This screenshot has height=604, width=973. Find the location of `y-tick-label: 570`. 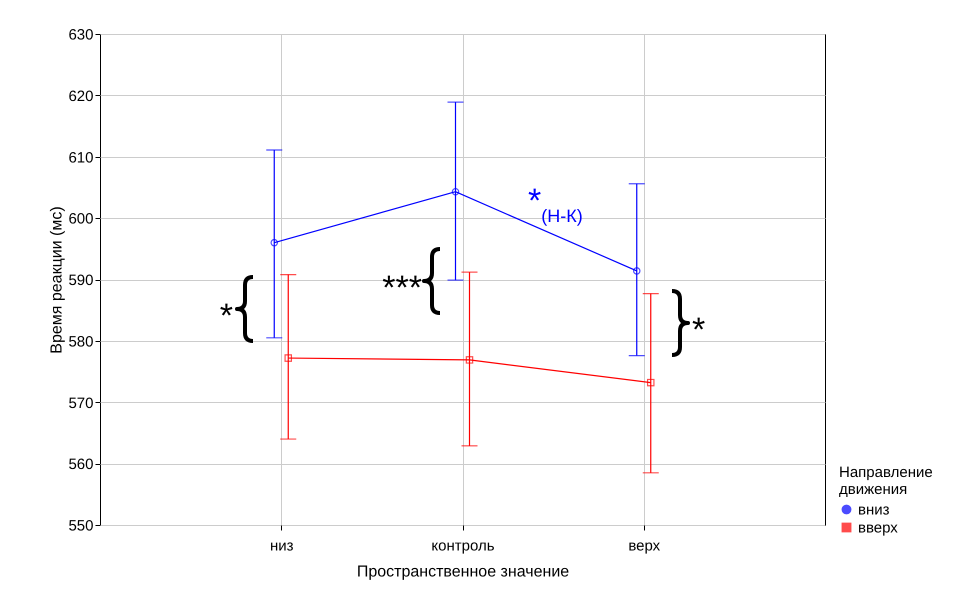

y-tick-label: 570 is located at coordinates (81, 403).